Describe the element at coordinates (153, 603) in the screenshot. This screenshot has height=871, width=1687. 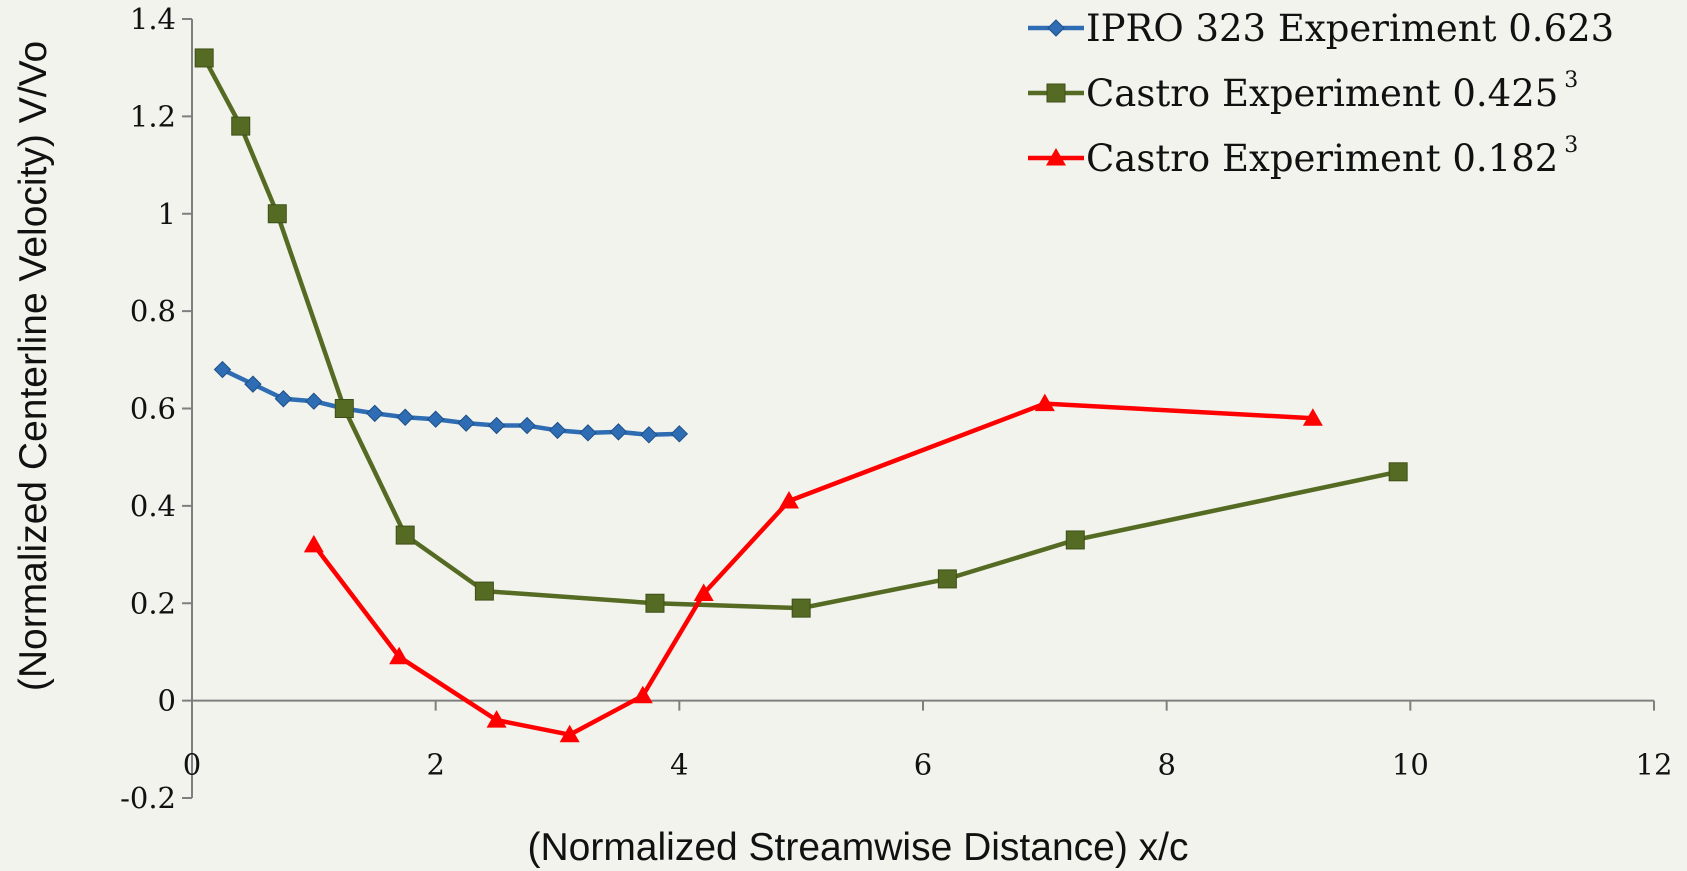
I see `y-tick-label: 0.2` at that location.